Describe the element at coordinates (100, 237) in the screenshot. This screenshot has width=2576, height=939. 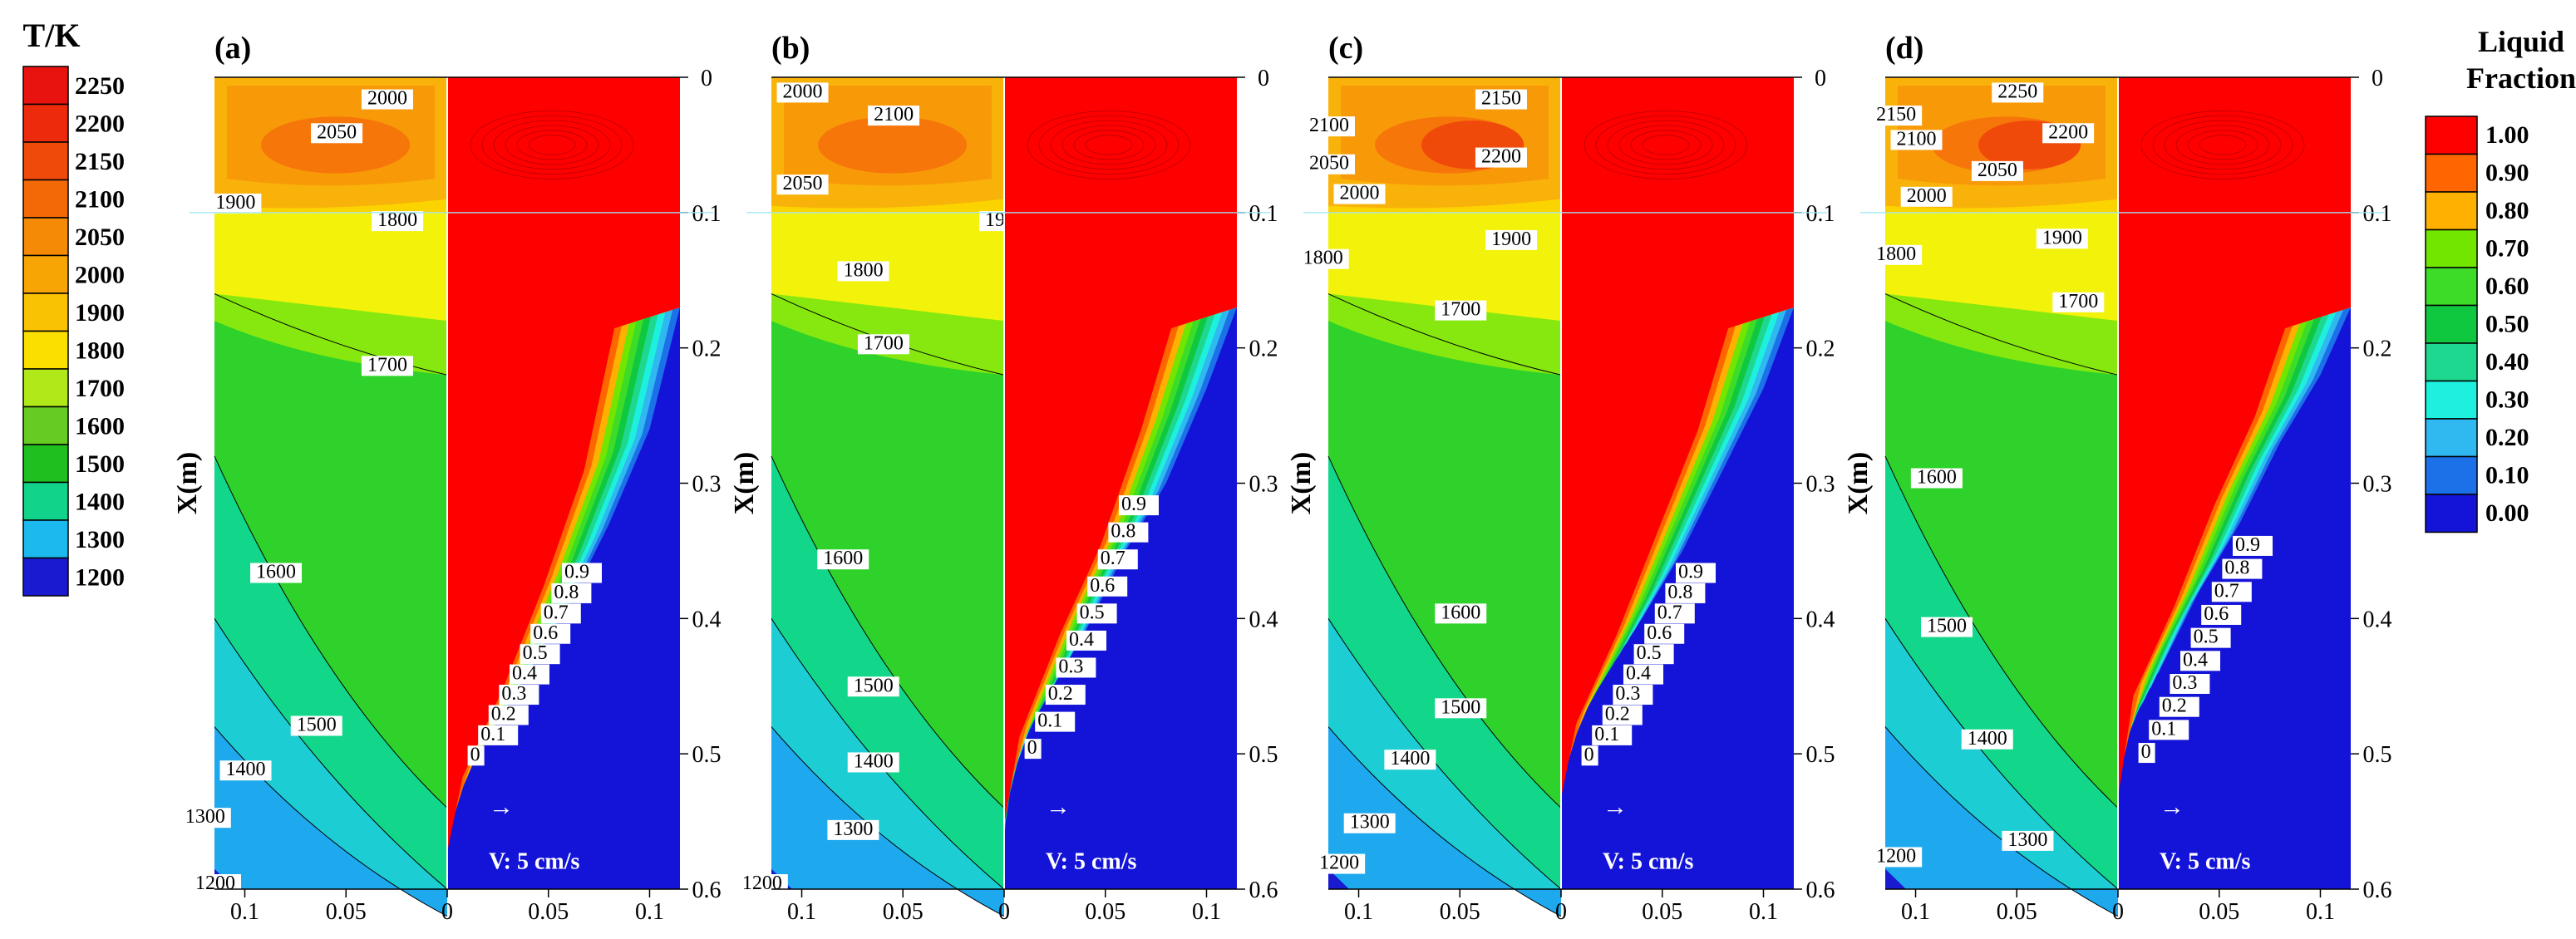
I see `temperature-legend-label: 2050` at that location.